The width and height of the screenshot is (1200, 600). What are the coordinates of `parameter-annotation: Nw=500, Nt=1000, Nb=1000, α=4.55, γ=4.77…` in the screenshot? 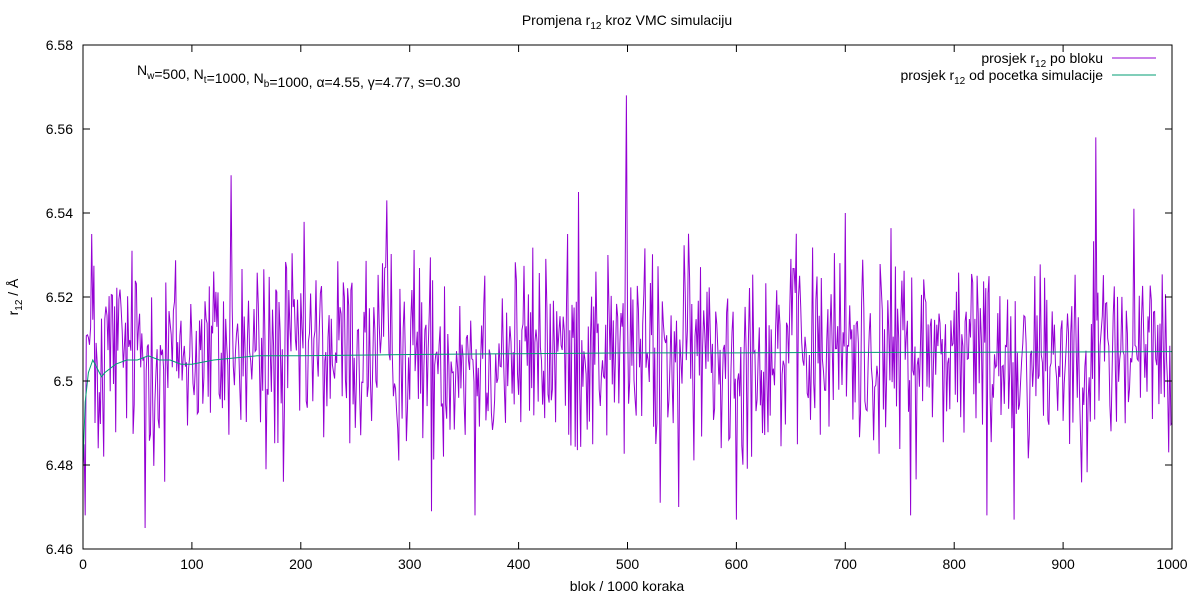 It's located at (299, 76).